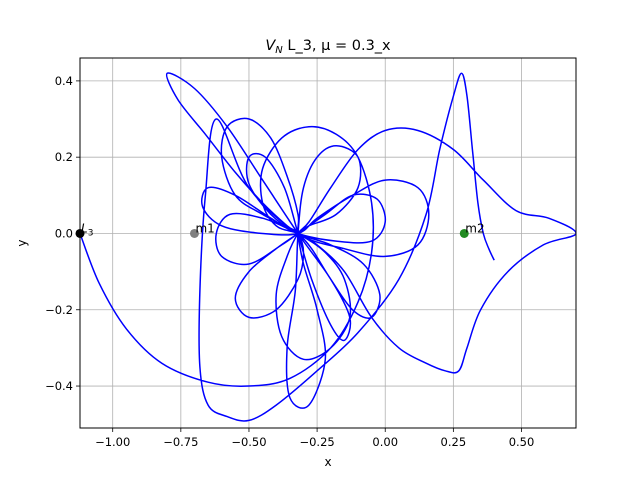 The height and width of the screenshot is (480, 640). What do you see at coordinates (327, 462) in the screenshot?
I see `x-axis-label: x` at bounding box center [327, 462].